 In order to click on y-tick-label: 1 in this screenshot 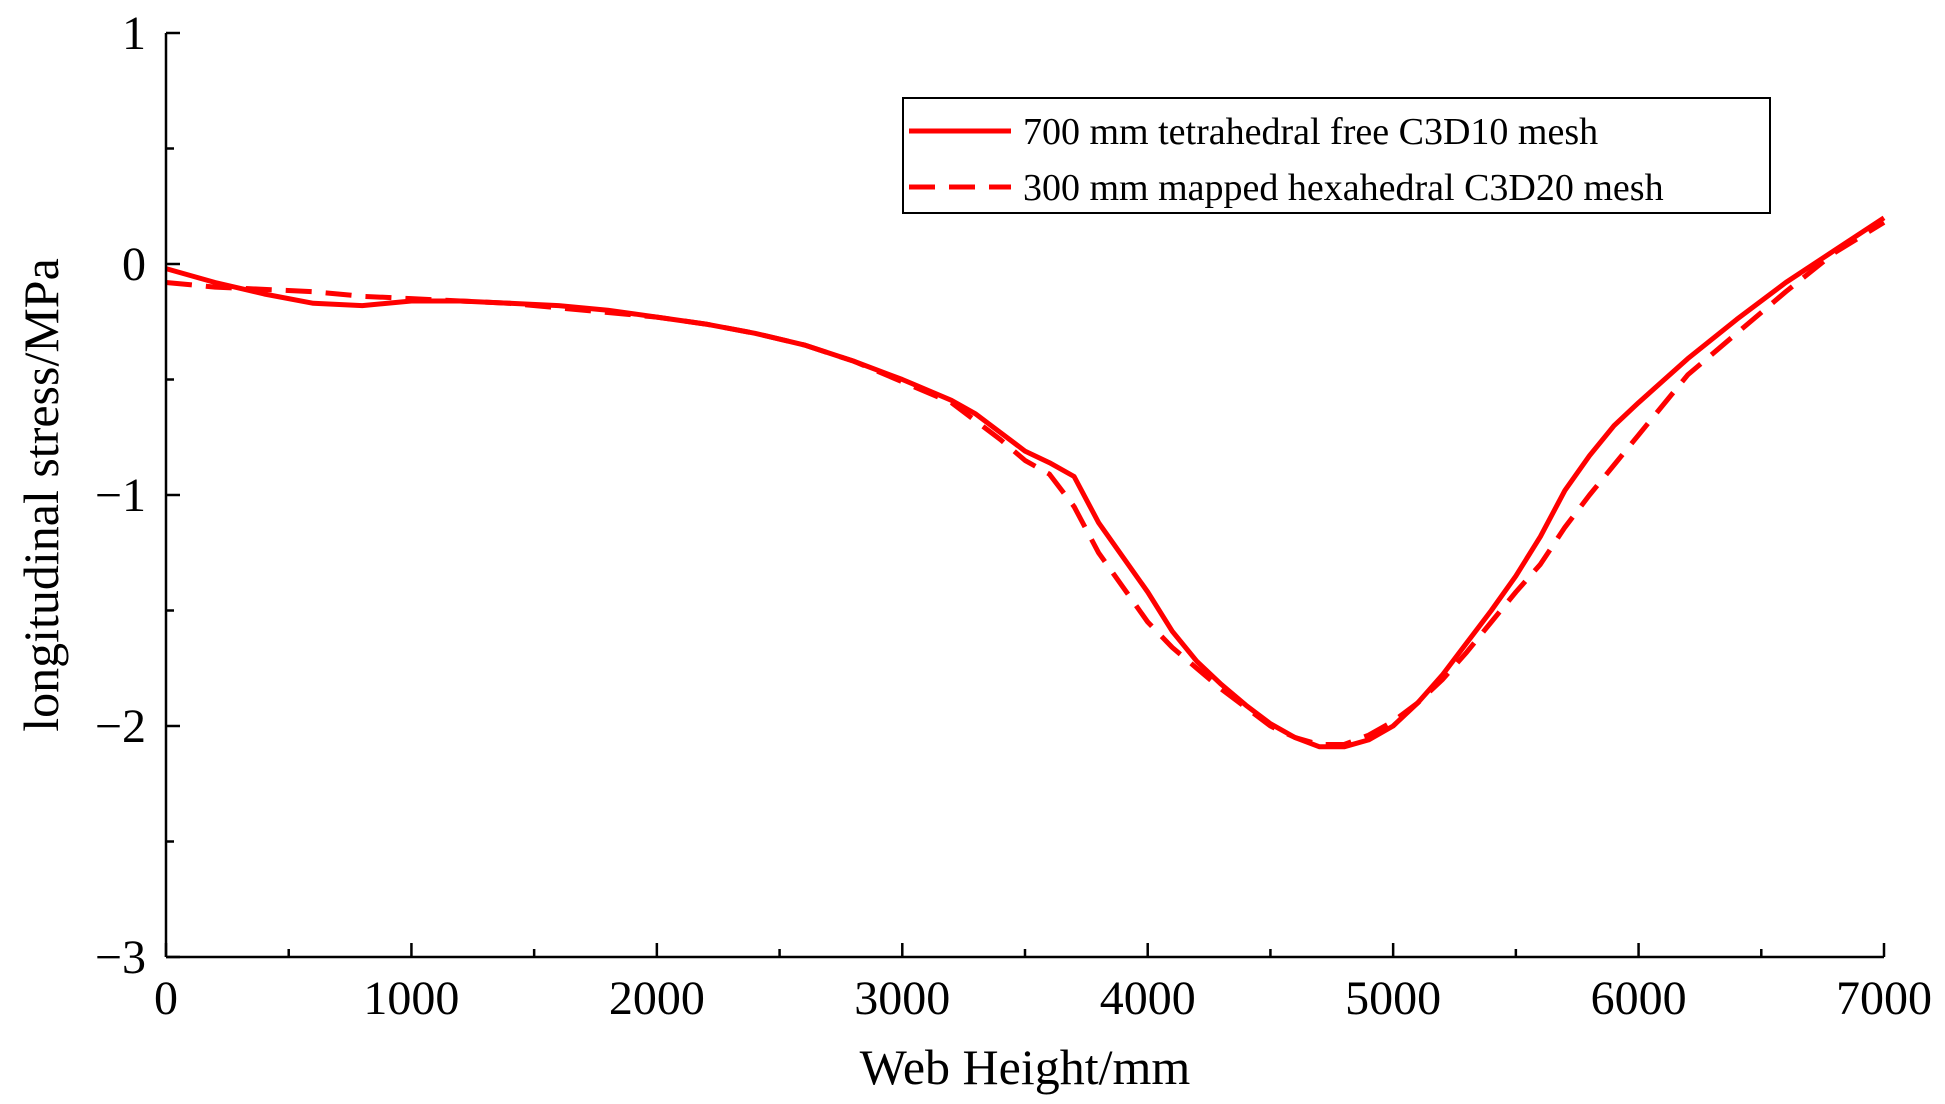, I will do `click(134, 33)`.